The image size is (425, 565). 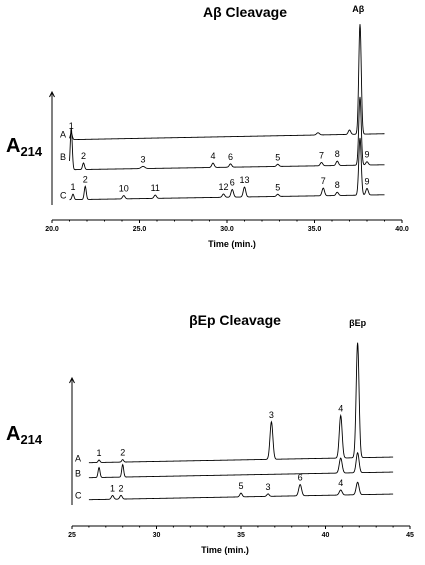 What do you see at coordinates (357, 323) in the screenshot?
I see `main-peak-label: βEp` at bounding box center [357, 323].